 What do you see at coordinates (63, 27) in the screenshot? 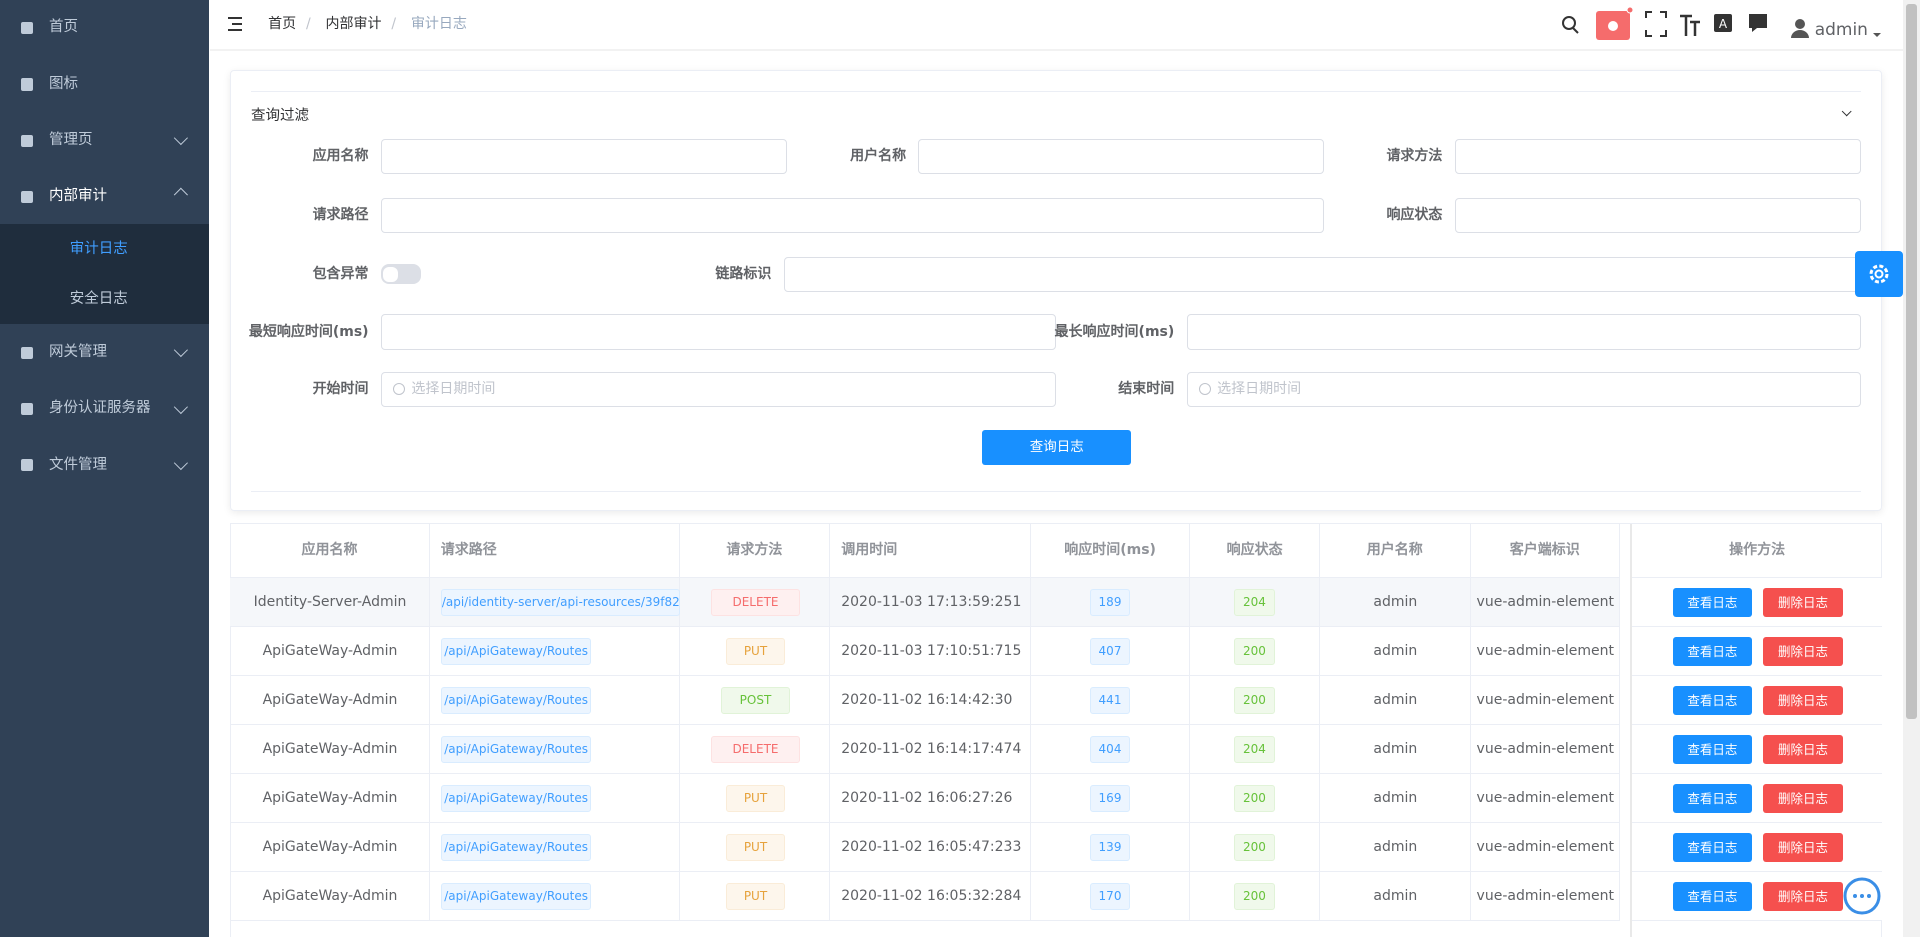
I see `menu-item: 首页` at bounding box center [63, 27].